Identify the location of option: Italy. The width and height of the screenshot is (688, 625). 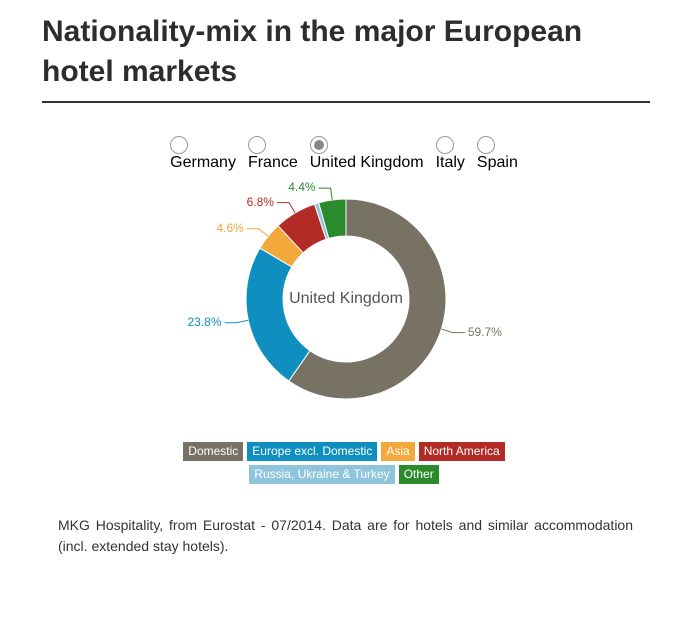
(450, 154).